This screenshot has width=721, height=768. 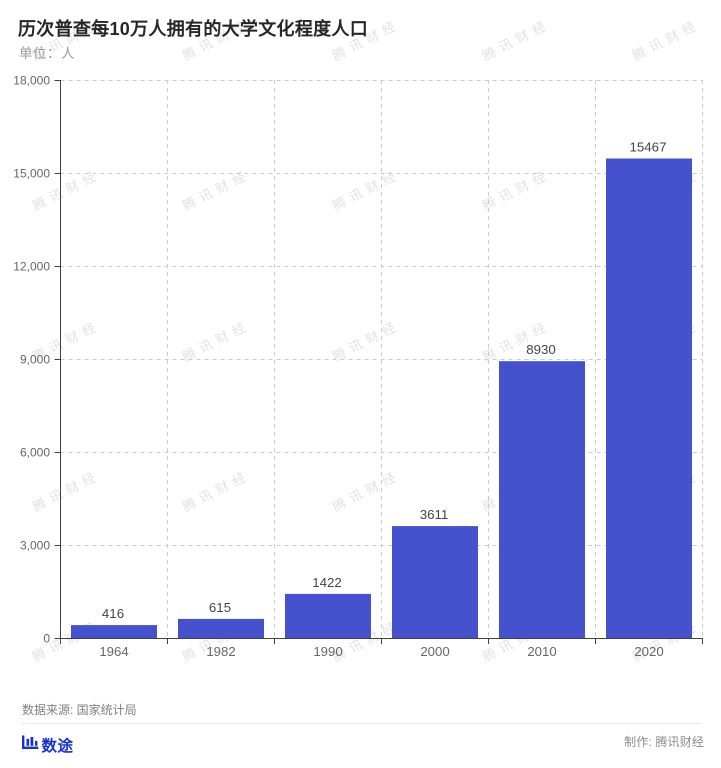 What do you see at coordinates (220, 607) in the screenshot?
I see `svg-text: 615` at bounding box center [220, 607].